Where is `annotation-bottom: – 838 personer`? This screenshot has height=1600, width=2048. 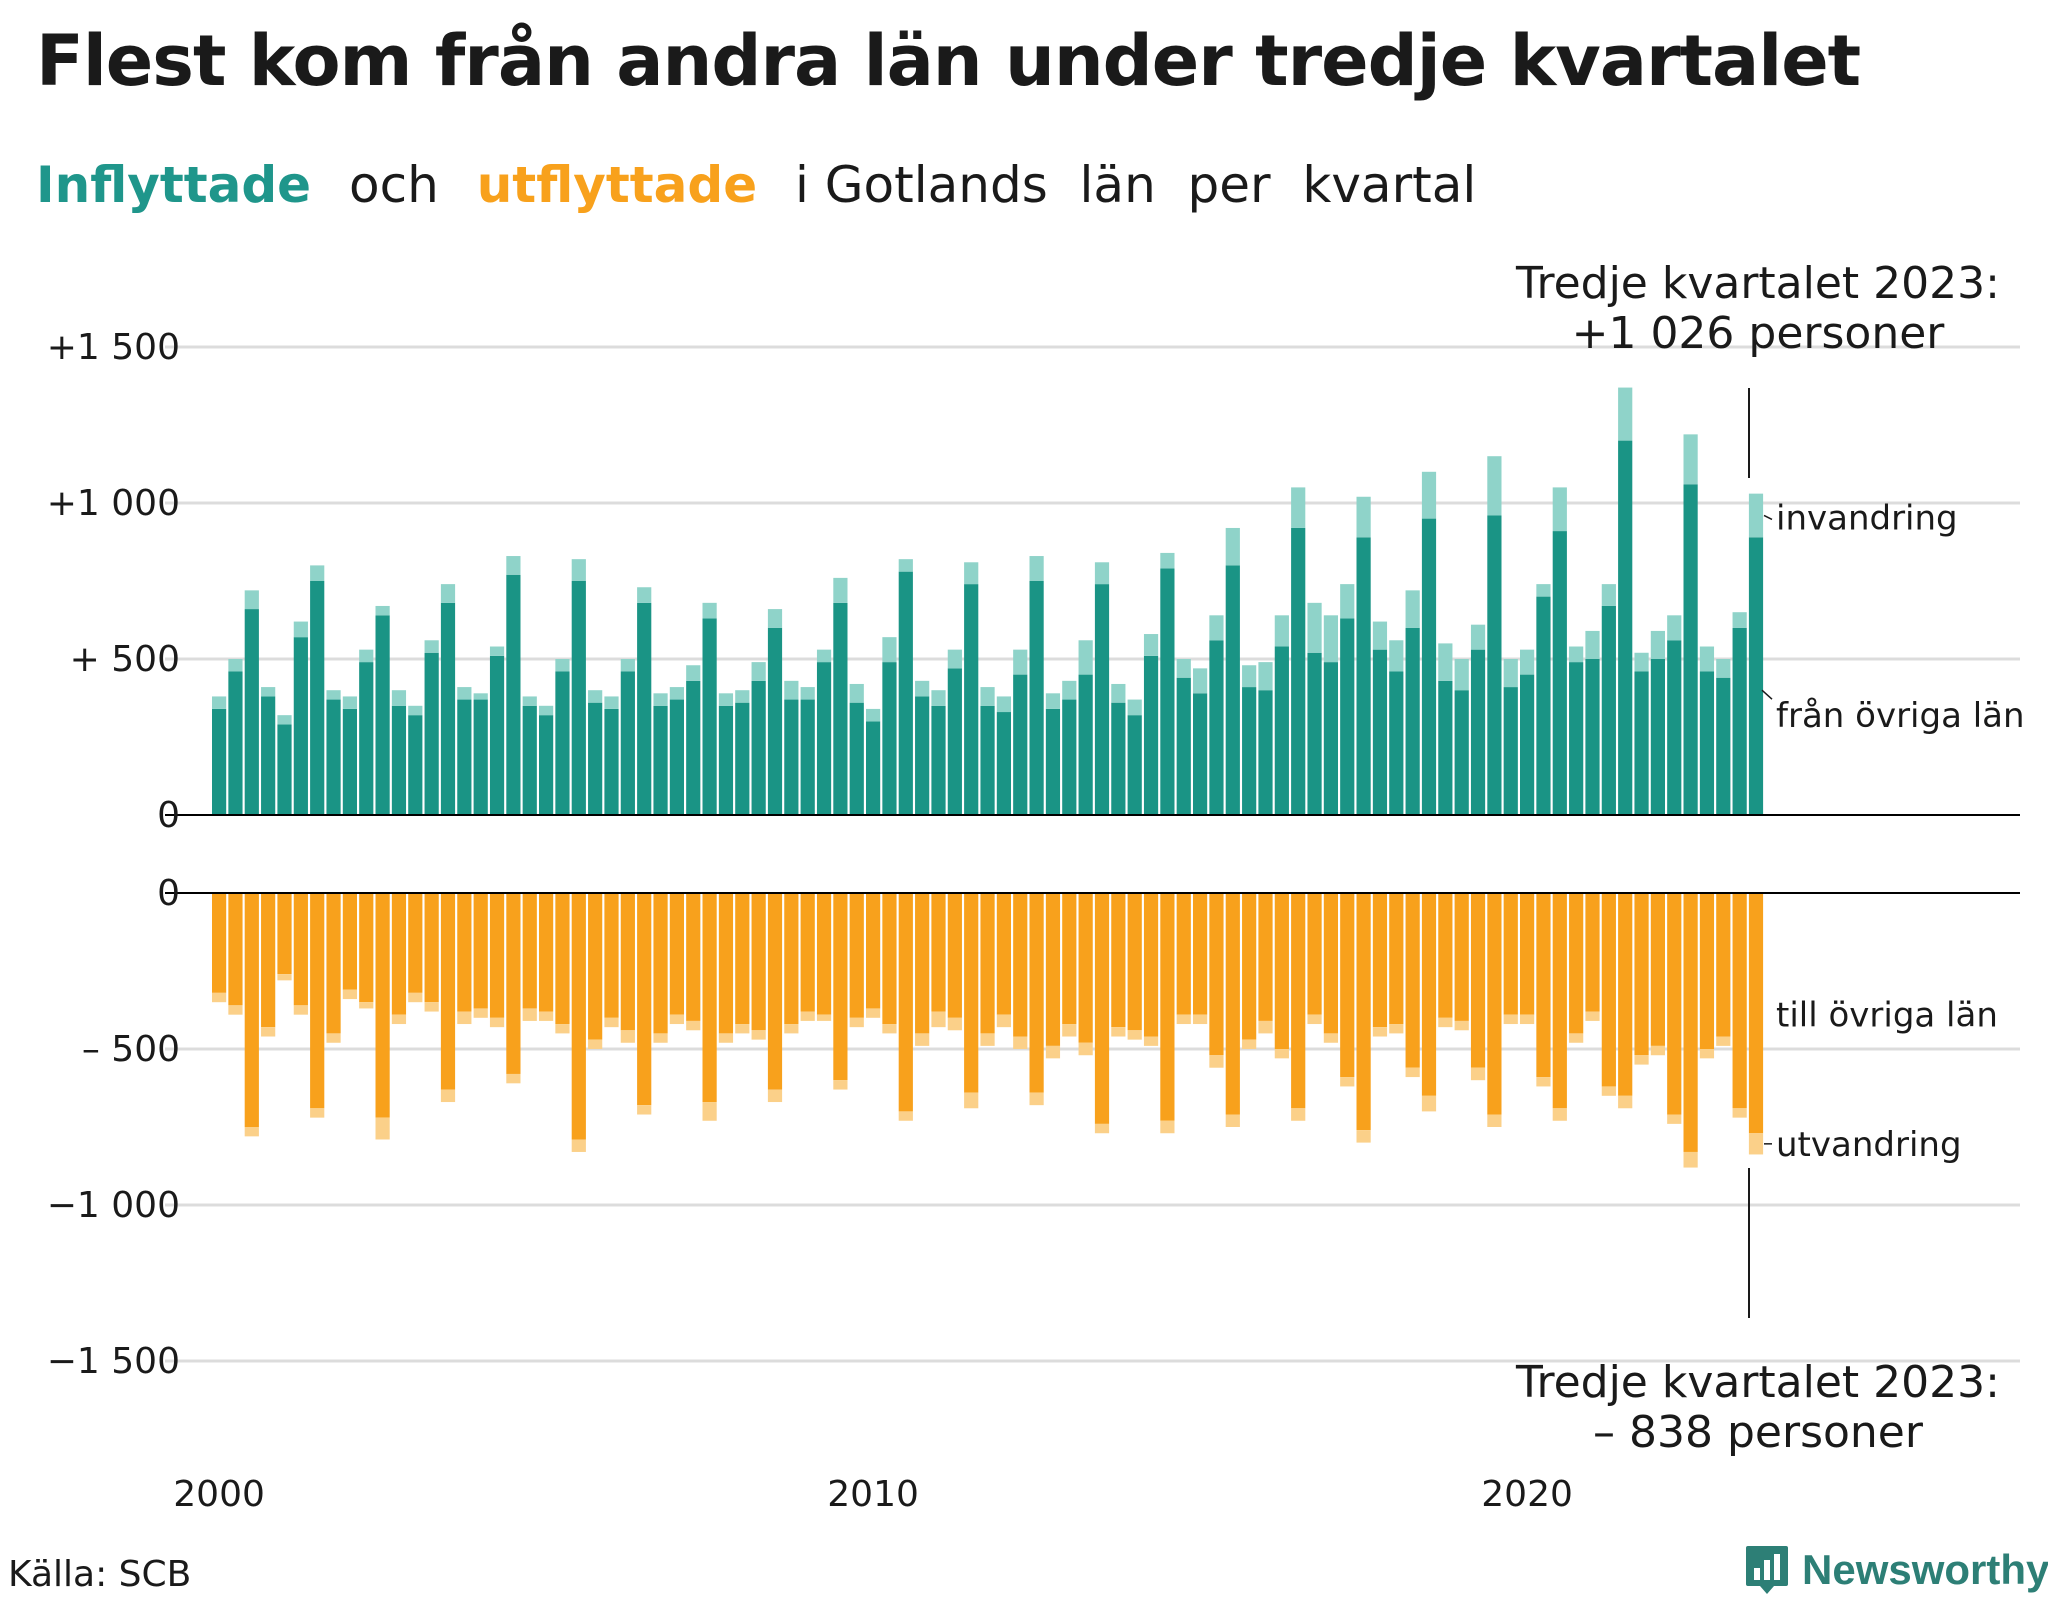
annotation-bottom: – 838 personer is located at coordinates (1758, 1432).